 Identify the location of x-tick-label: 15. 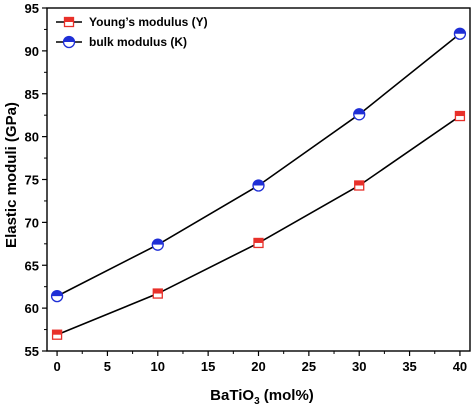
(208, 366).